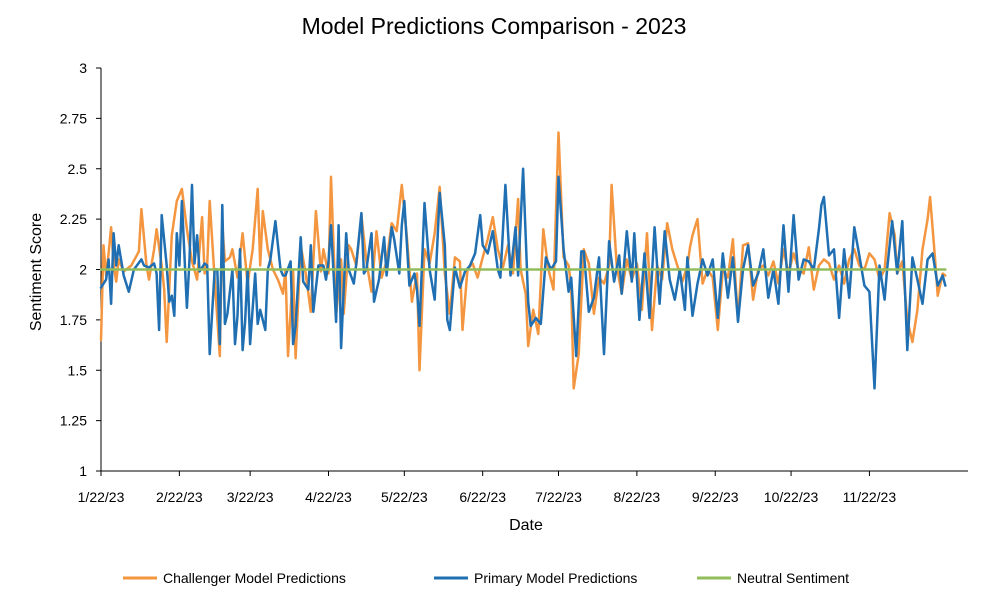 This screenshot has height=602, width=988. Describe the element at coordinates (250, 497) in the screenshot. I see `x-tick-label: 3/22/23` at that location.